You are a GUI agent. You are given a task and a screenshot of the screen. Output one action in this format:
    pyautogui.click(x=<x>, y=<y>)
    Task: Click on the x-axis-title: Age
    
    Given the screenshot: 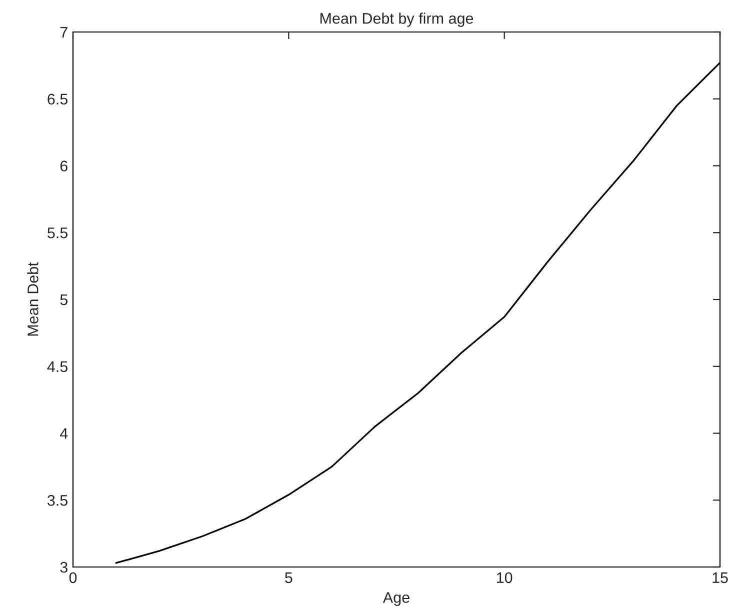 What is the action you would take?
    pyautogui.click(x=396, y=599)
    